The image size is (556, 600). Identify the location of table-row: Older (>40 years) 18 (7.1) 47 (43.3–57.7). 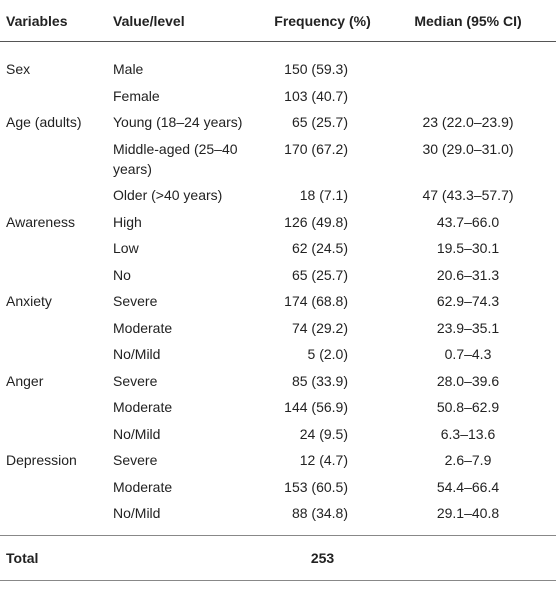
(278, 195).